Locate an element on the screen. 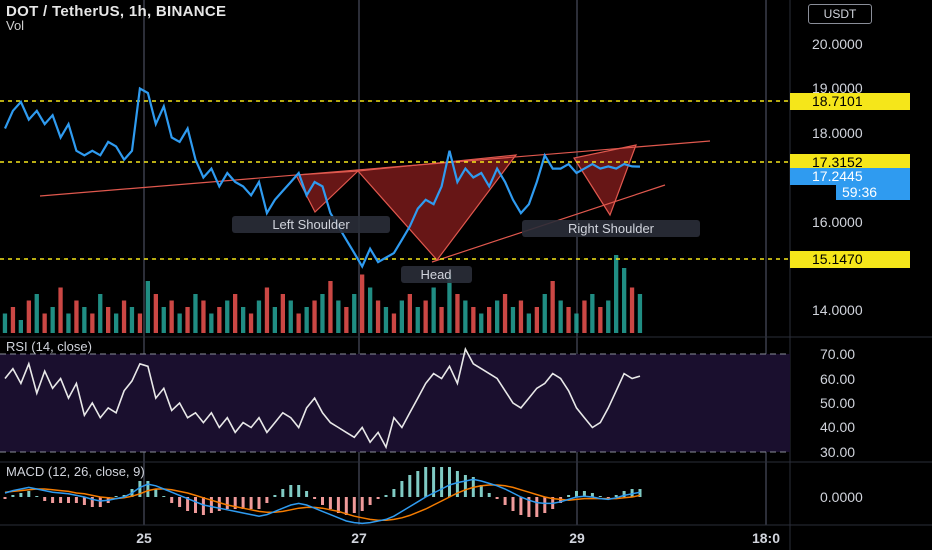 Image resolution: width=932 pixels, height=550 pixels. svg-text: 15.1470 is located at coordinates (837, 259).